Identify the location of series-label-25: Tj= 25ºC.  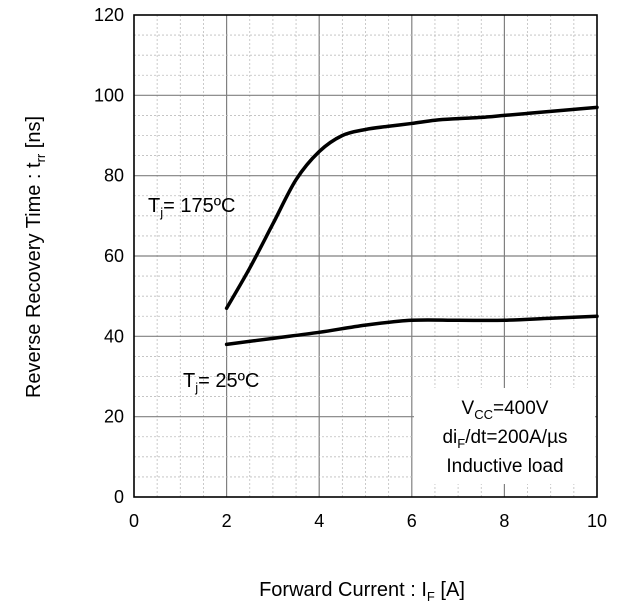
(221, 382).